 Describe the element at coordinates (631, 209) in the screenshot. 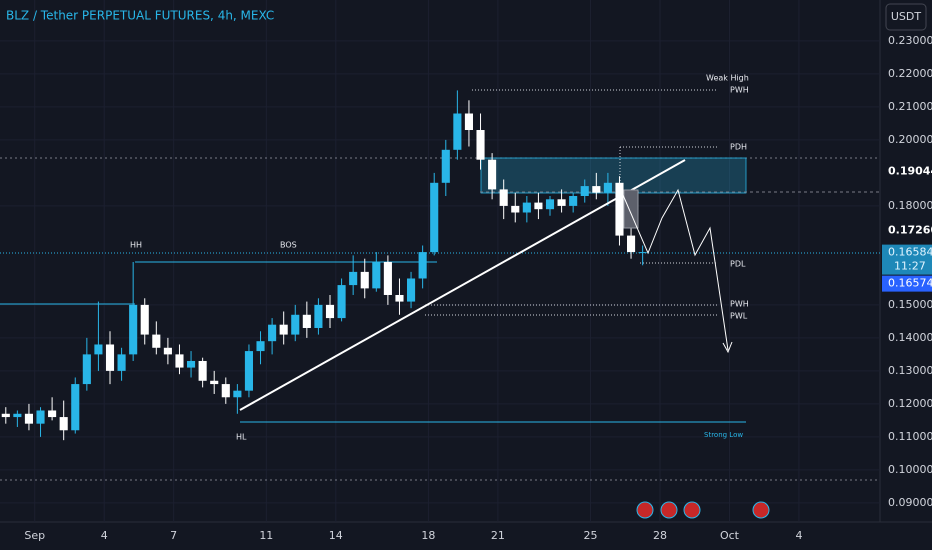

I see `breaker-box` at that location.